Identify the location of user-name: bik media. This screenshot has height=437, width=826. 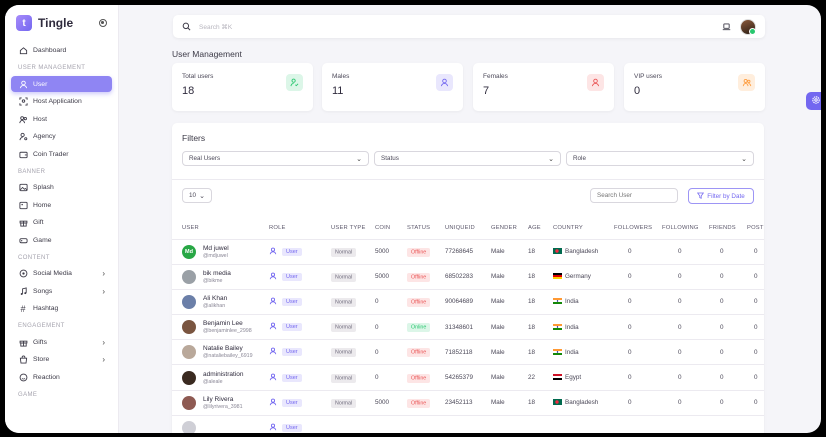
(217, 273).